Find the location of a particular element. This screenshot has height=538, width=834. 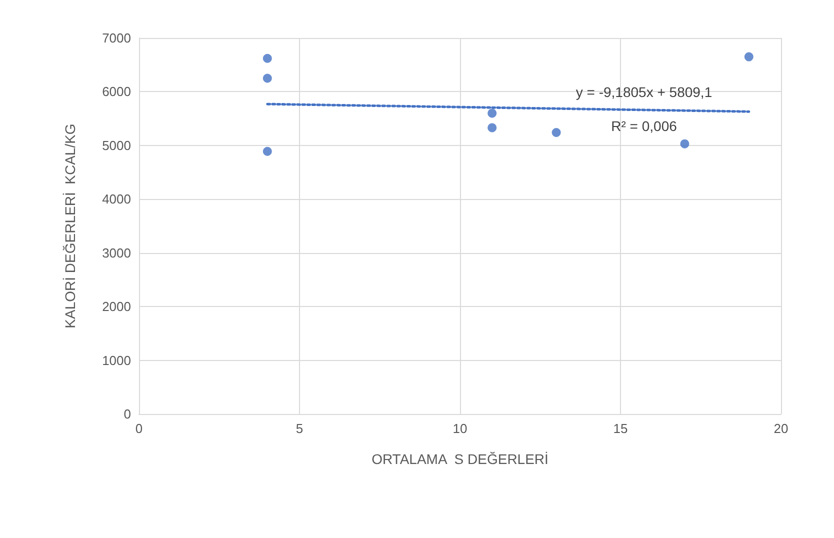

y-tick-label: 2000 is located at coordinates (116, 306).